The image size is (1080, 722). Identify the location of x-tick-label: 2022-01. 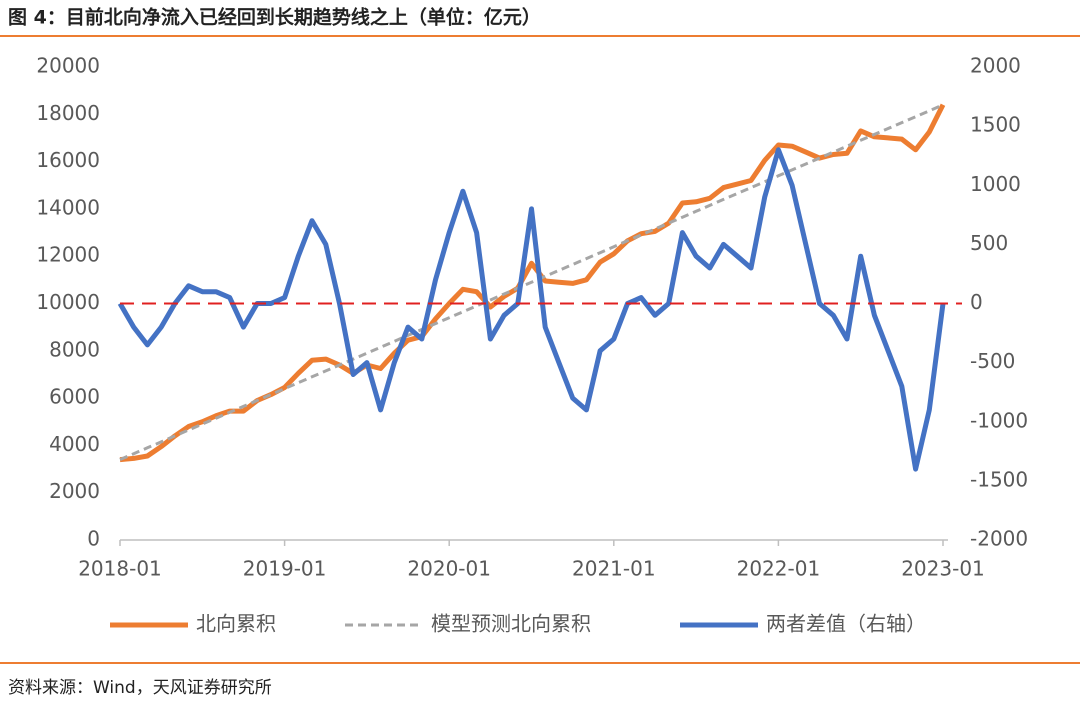
(779, 569).